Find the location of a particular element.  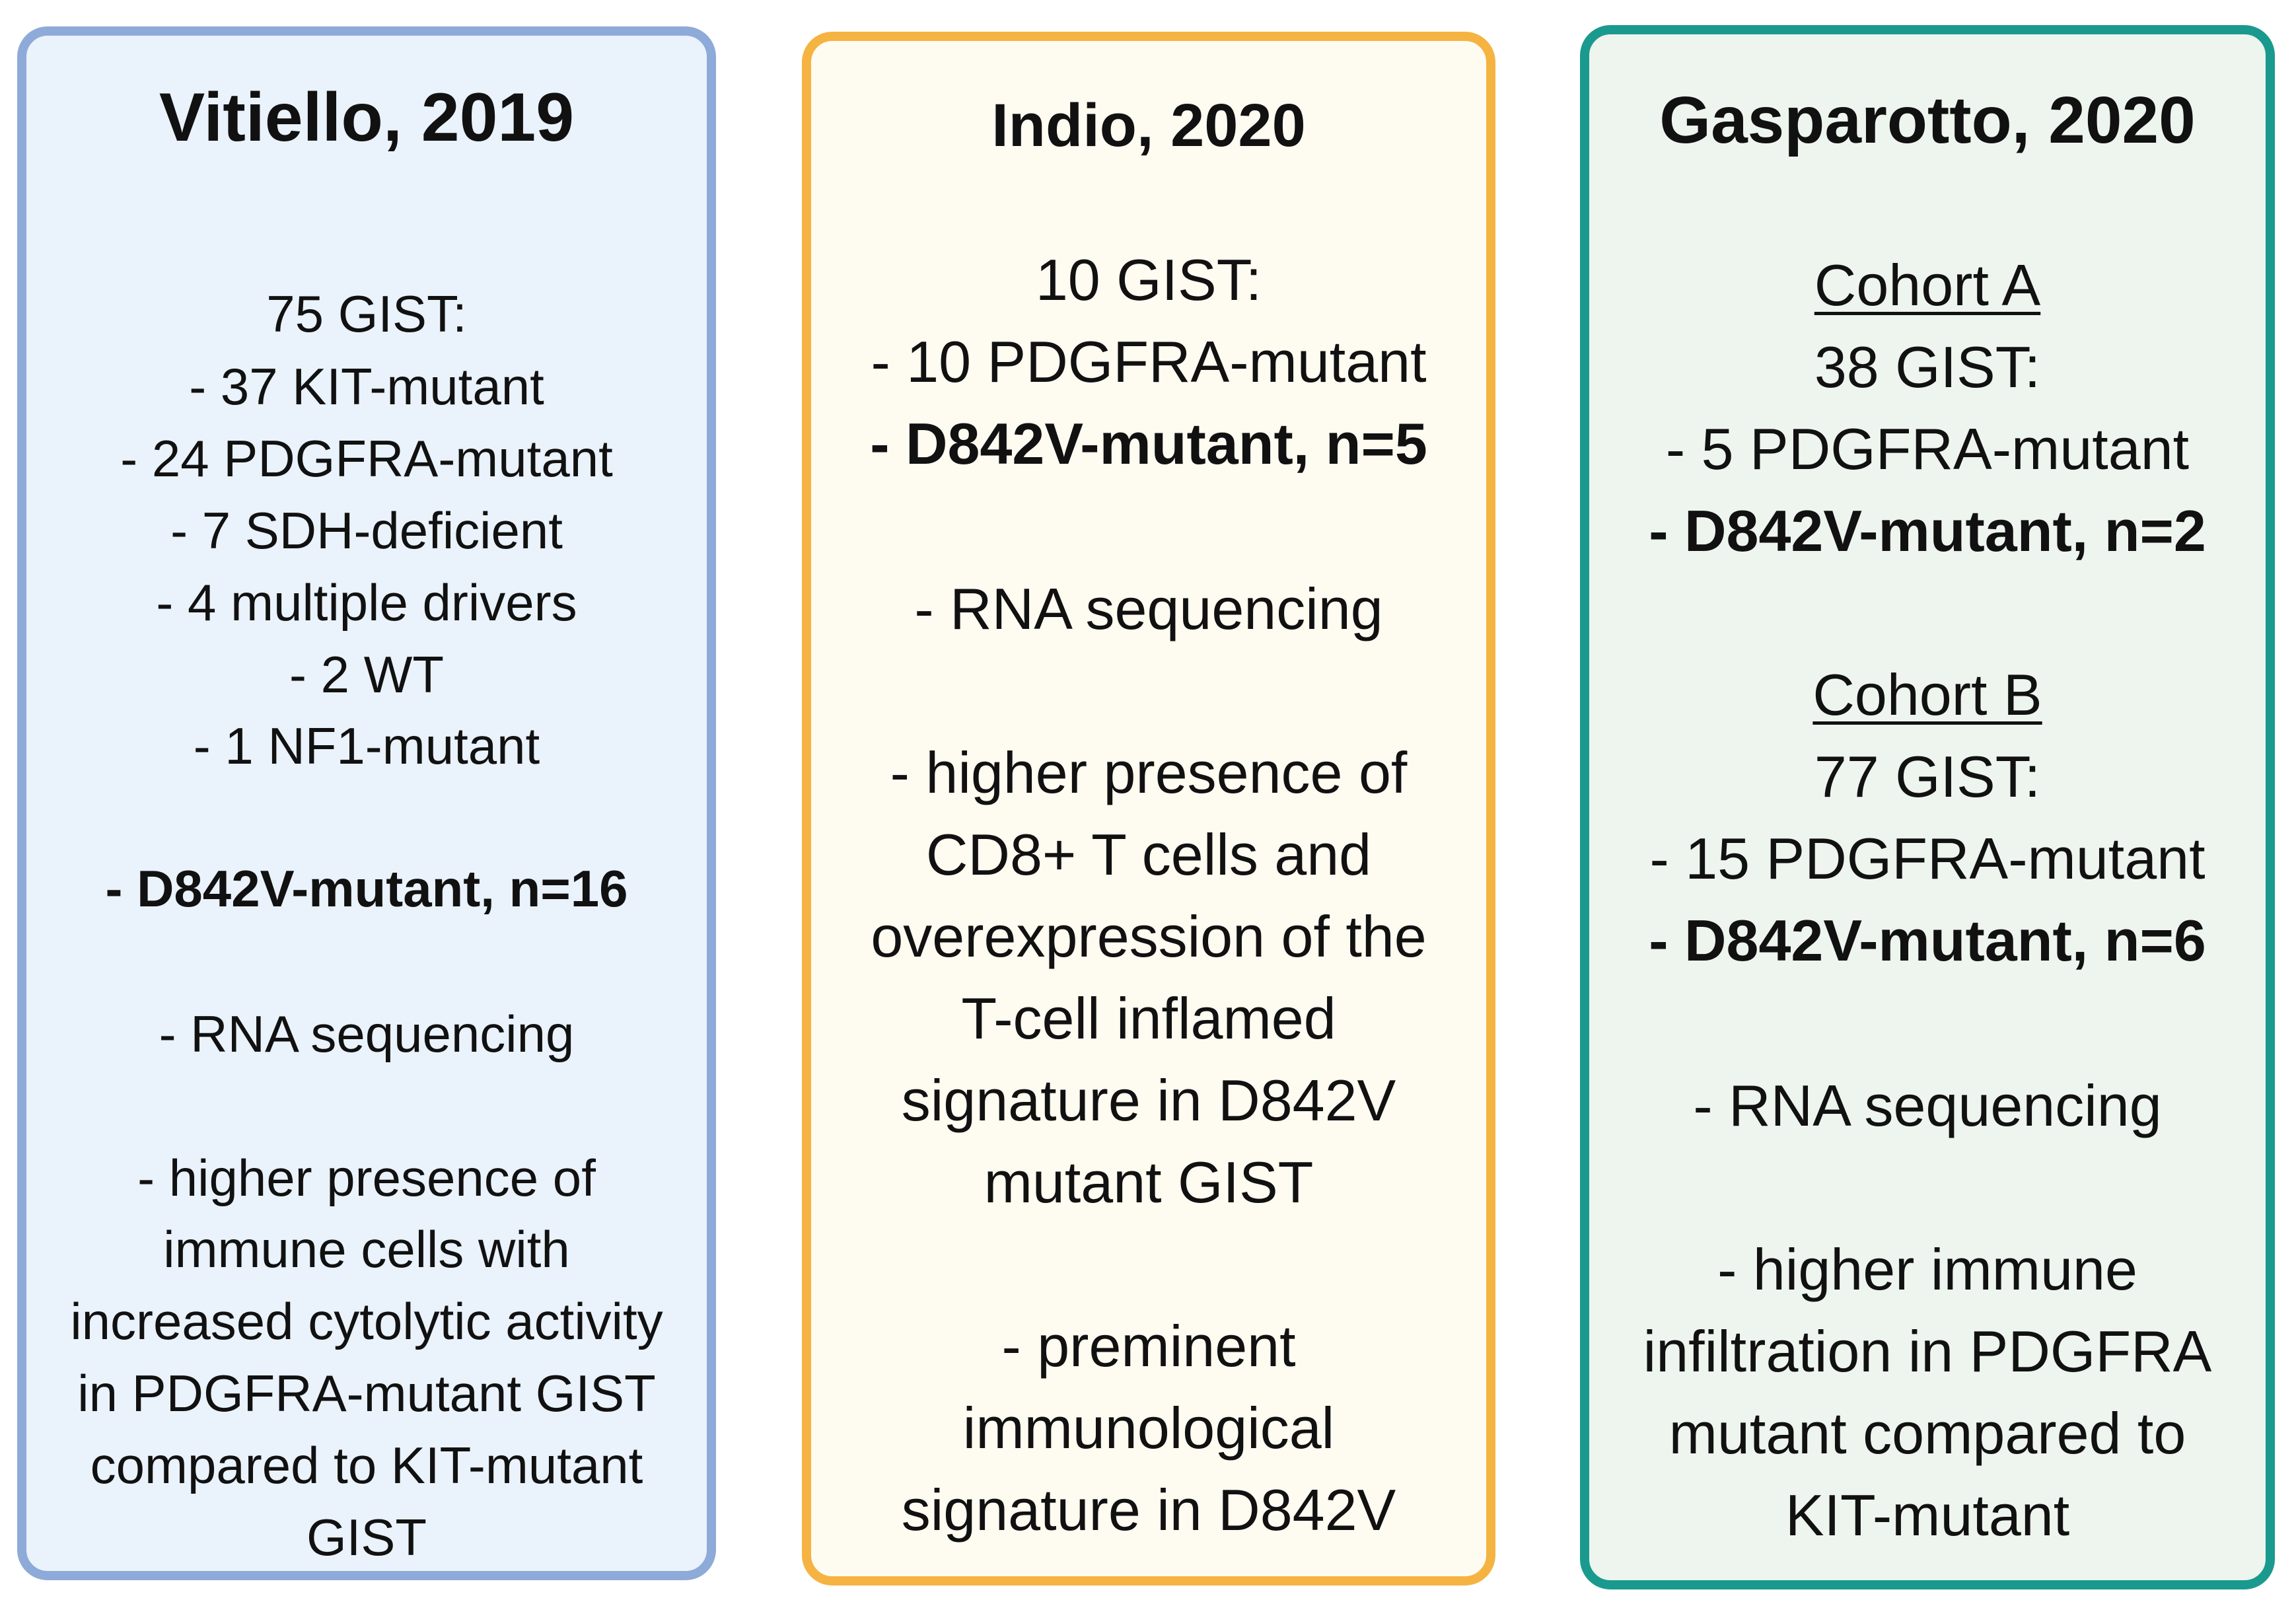

panel-text-line: - 7 SDH-deficient is located at coordinates (366, 530).